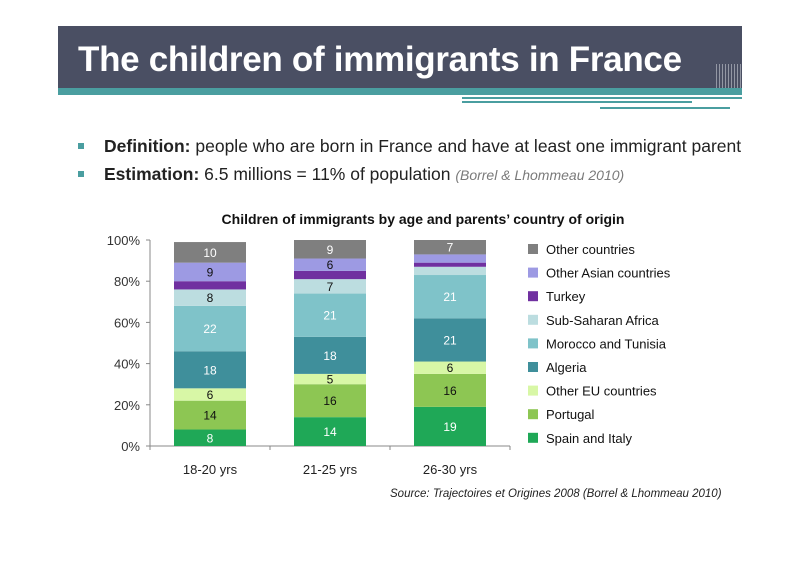  What do you see at coordinates (127, 281) in the screenshot?
I see `y-tick-label: 80%` at bounding box center [127, 281].